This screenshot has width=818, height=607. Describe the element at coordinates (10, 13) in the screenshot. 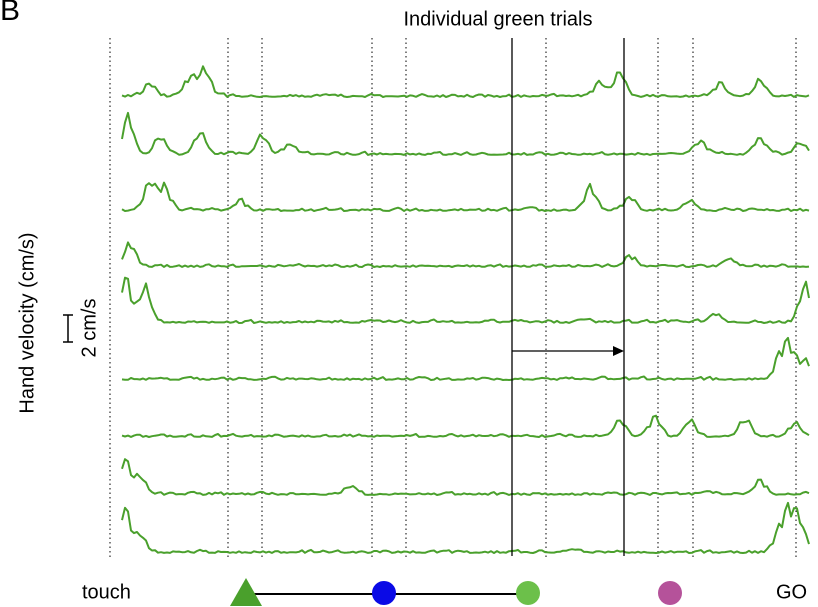

I see `panel-label: B` at that location.